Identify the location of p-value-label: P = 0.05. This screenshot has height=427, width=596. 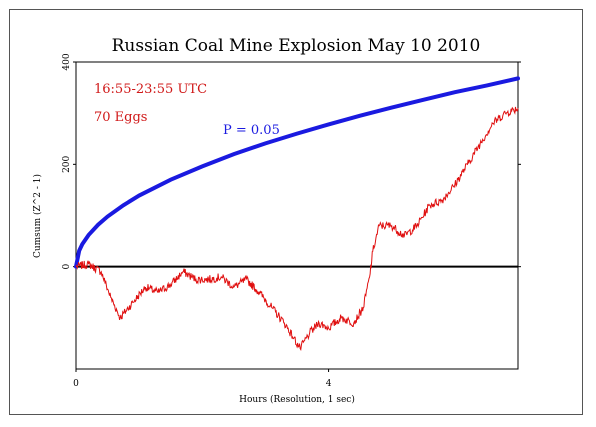
(251, 130).